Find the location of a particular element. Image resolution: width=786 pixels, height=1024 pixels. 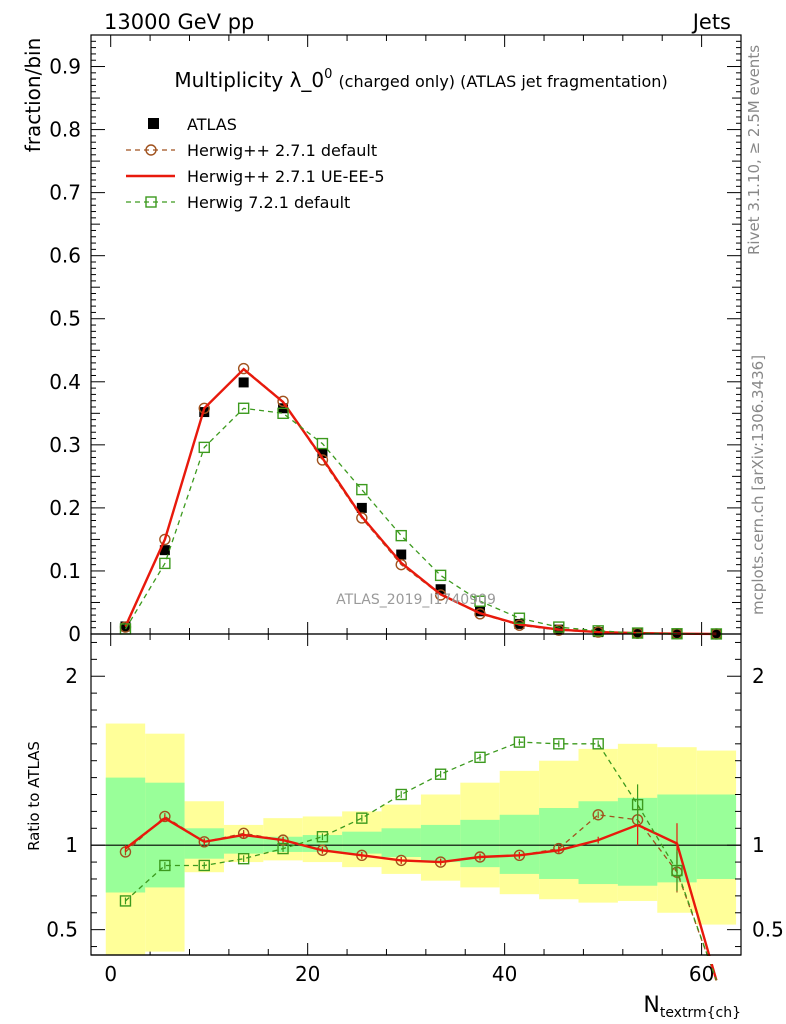

ratio-series-line is located at coordinates (421, 898).